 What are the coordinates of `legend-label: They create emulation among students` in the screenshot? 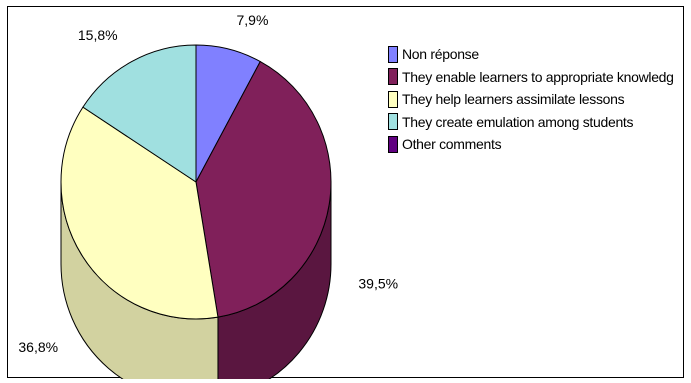 It's located at (518, 121).